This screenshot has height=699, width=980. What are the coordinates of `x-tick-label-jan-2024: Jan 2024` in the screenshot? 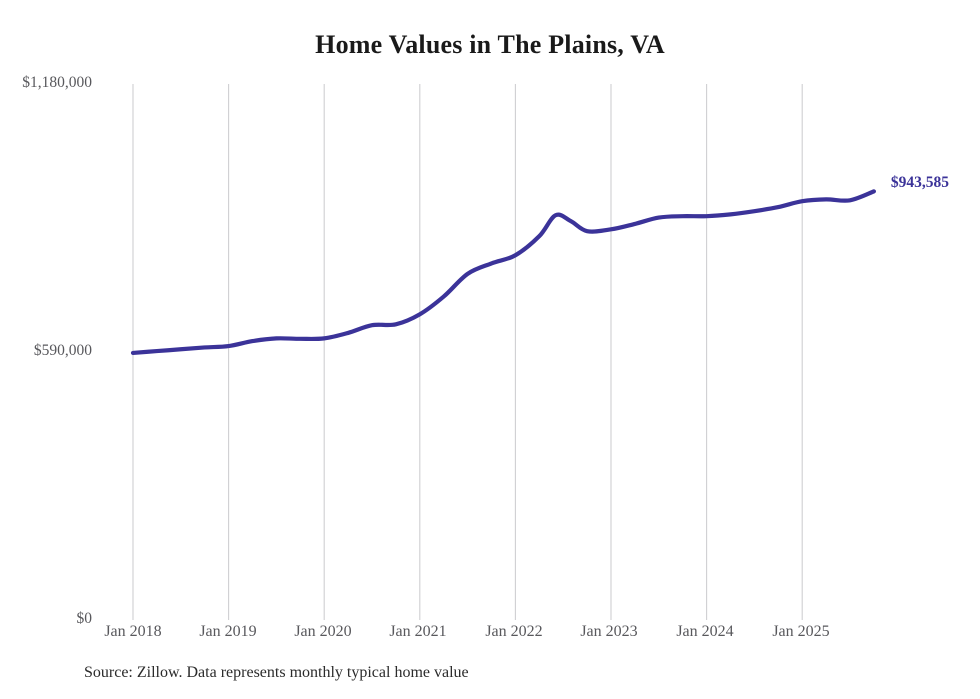 It's located at (705, 631).